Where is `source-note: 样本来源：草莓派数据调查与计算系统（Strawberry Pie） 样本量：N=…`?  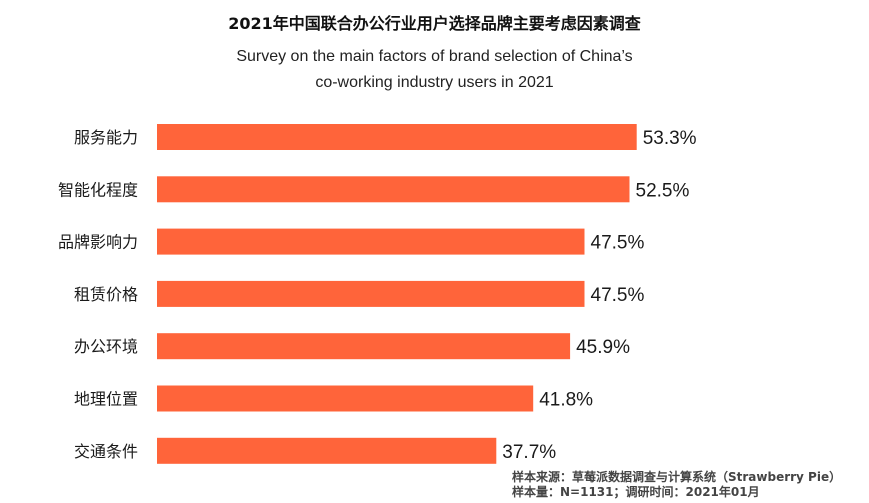
source-note: 样本来源：草莓派数据调查与计算系统（Strawberry Pie） 样本量：N=… is located at coordinates (676, 485).